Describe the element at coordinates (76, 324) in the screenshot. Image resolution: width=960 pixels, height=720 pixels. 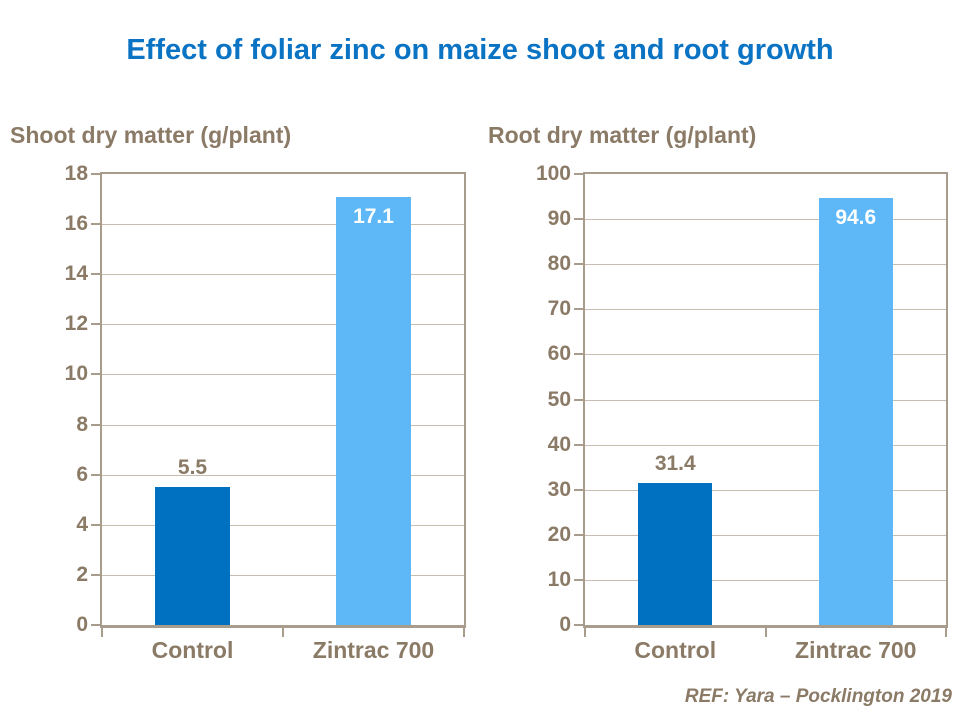
I see `y-axis-tick-label: 12` at that location.